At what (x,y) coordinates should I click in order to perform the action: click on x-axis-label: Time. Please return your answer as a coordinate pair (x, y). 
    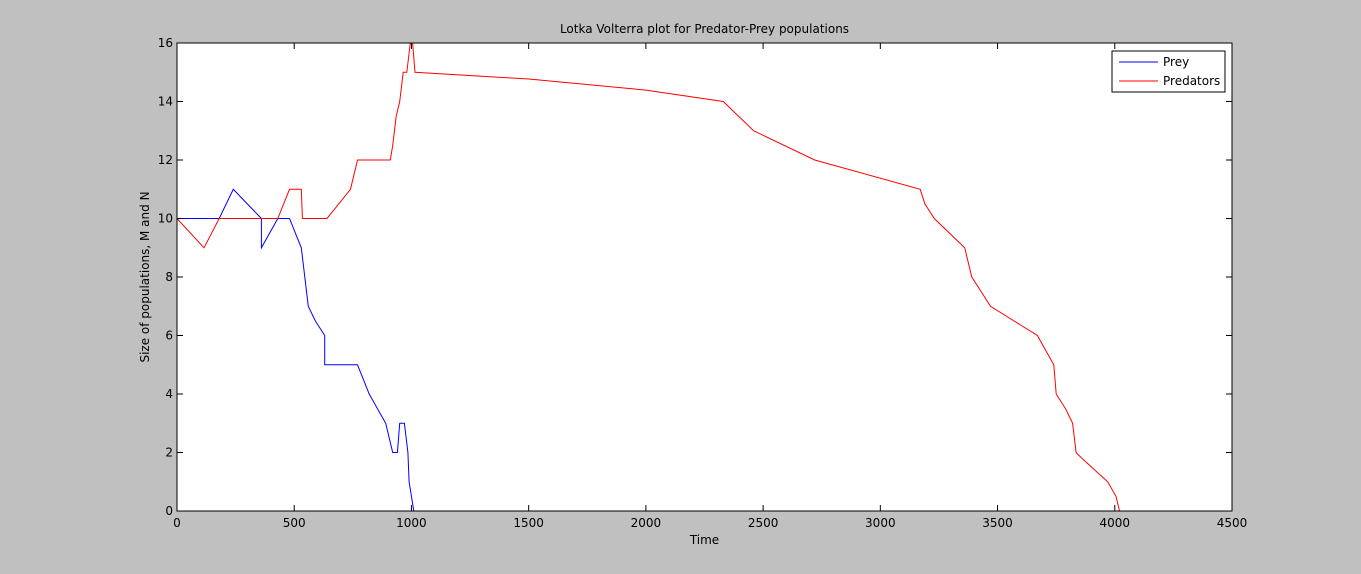
    Looking at the image, I should click on (704, 540).